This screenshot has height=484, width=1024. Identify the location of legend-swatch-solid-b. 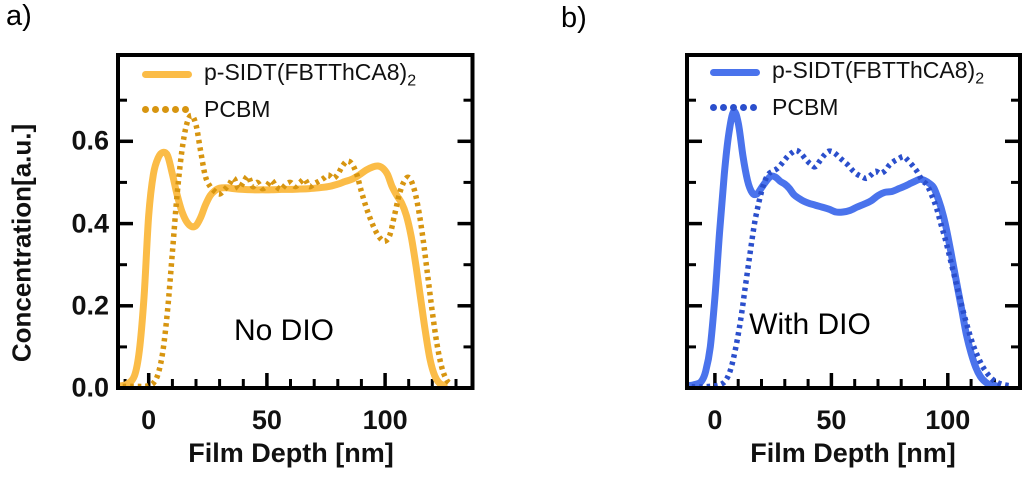
(736, 72).